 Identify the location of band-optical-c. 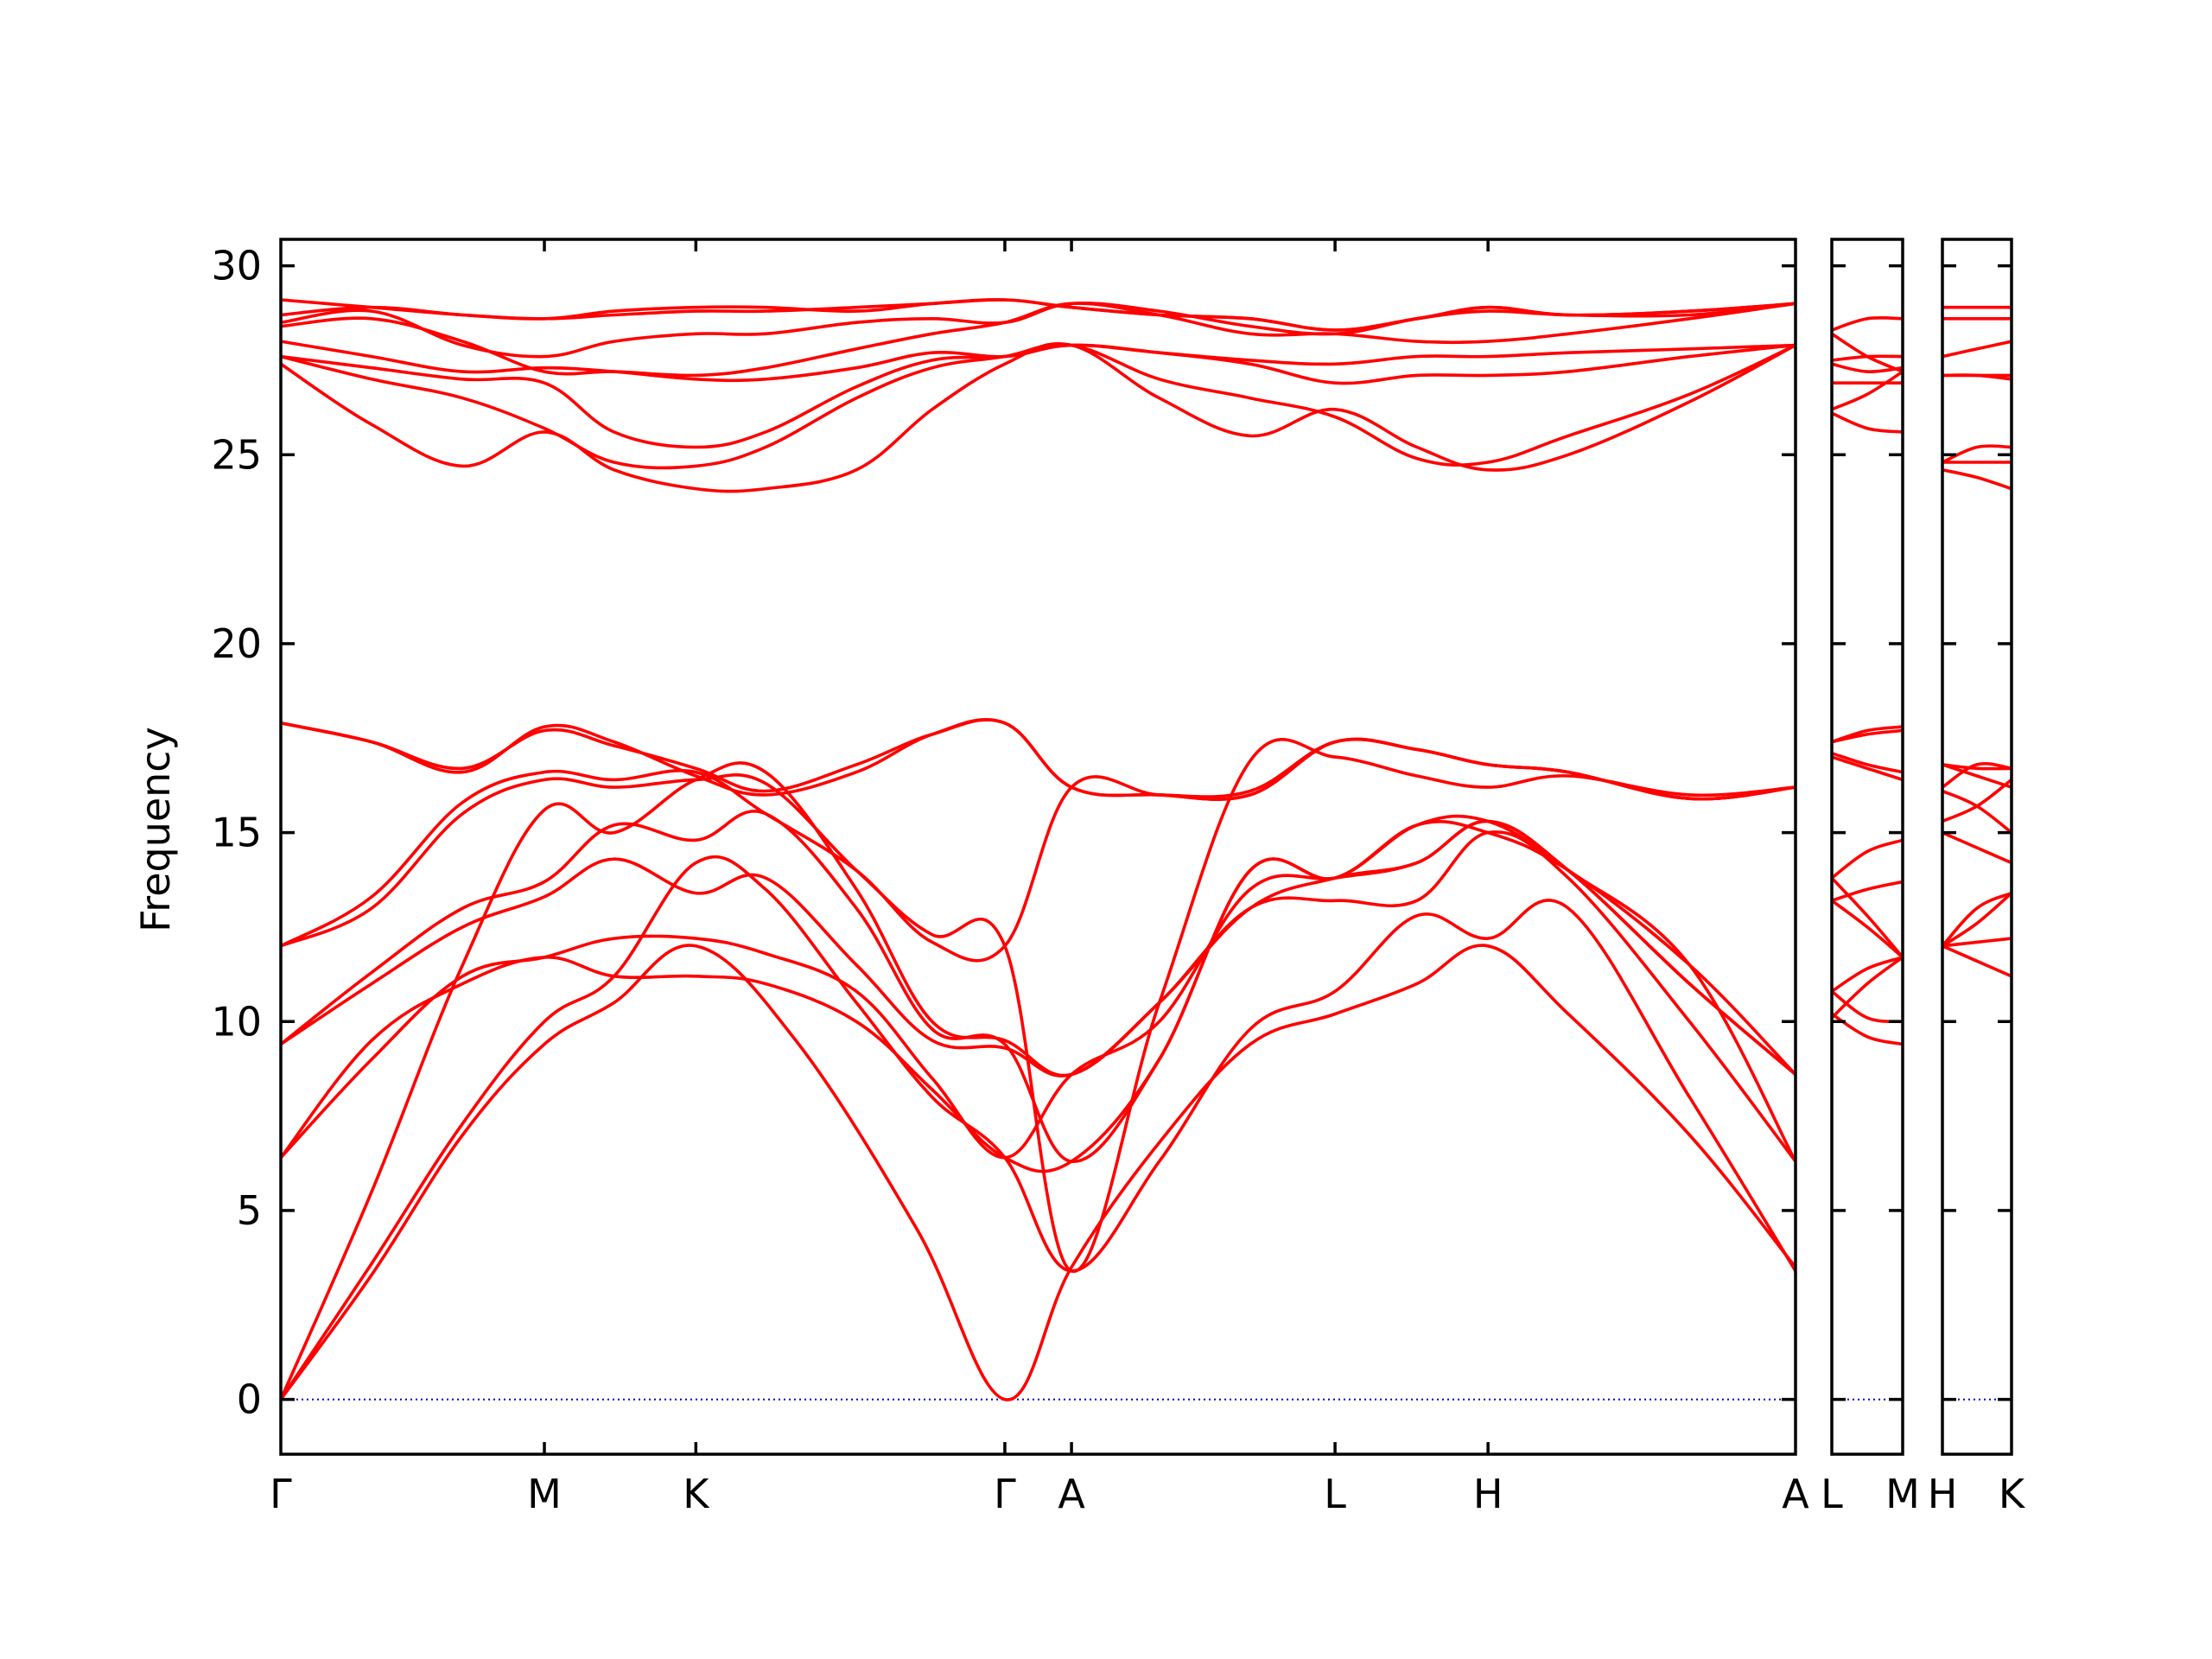
(1038, 996).